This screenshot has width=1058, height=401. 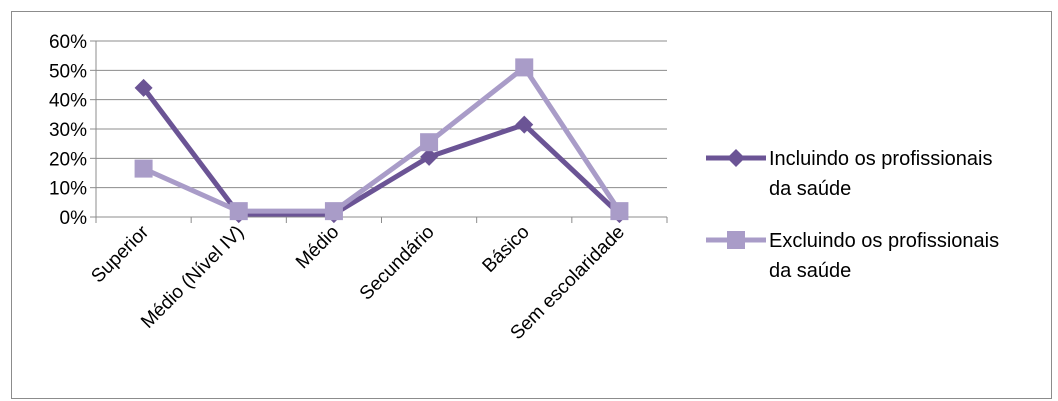 I want to click on y-tick-label-30: 30%, so click(x=68, y=130).